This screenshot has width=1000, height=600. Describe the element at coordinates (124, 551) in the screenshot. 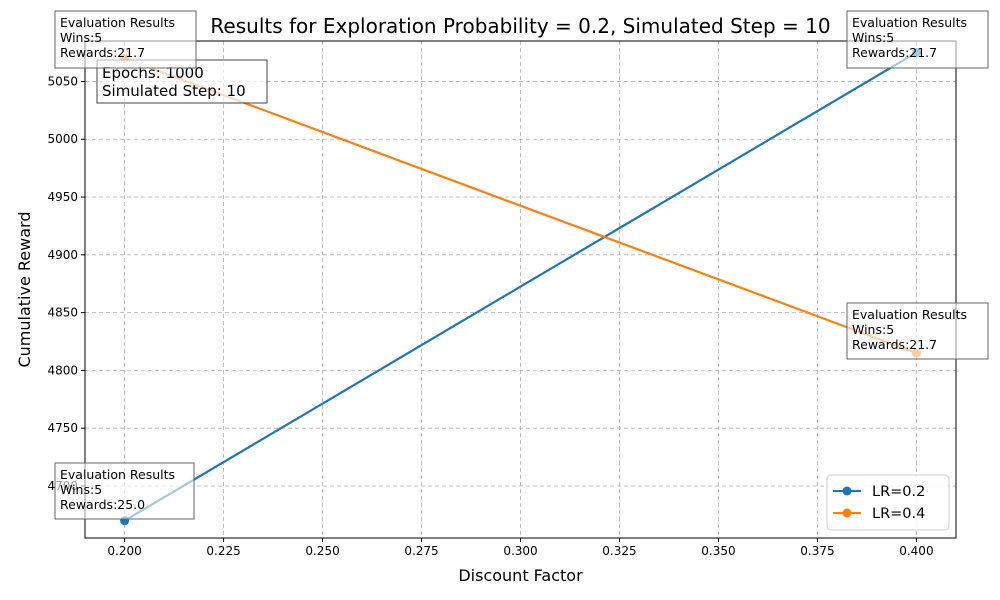

I see `x-tick-label: 0.200` at that location.